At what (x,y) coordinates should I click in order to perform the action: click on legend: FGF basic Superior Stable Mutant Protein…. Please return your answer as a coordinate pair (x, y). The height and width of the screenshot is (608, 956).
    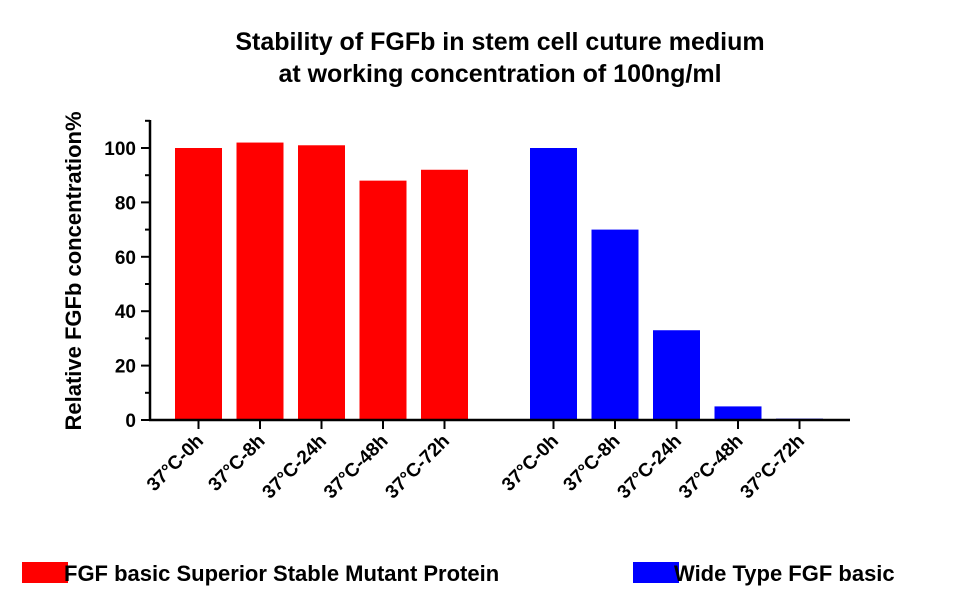
    Looking at the image, I should click on (458, 573).